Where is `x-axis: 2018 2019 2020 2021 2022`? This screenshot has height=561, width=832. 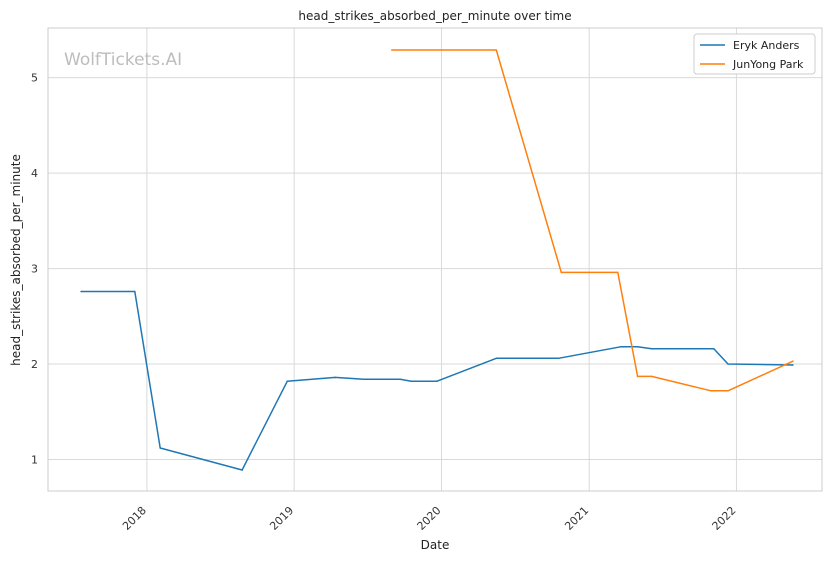 x-axis: 2018 2019 2020 2021 2022 is located at coordinates (429, 518).